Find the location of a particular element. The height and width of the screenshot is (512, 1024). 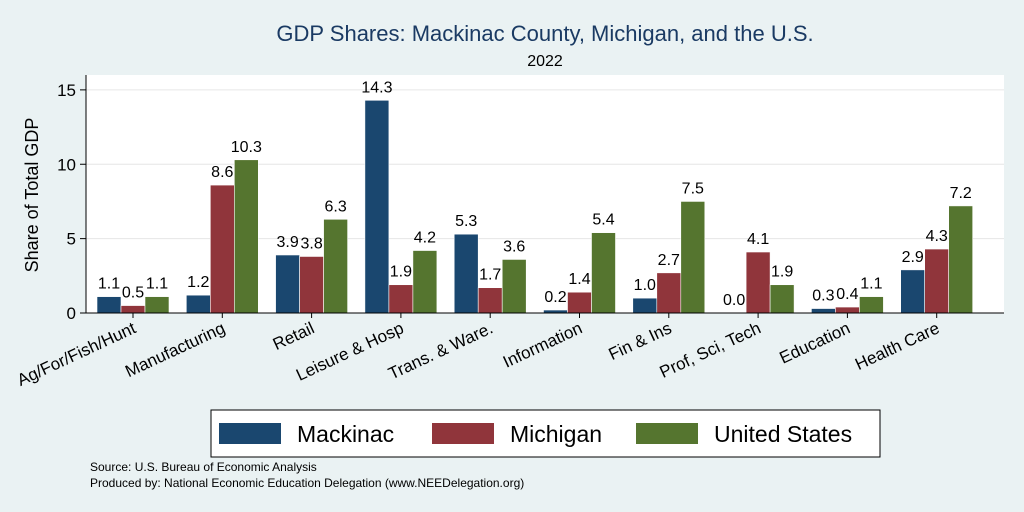

data-label: 7.5 is located at coordinates (693, 188).